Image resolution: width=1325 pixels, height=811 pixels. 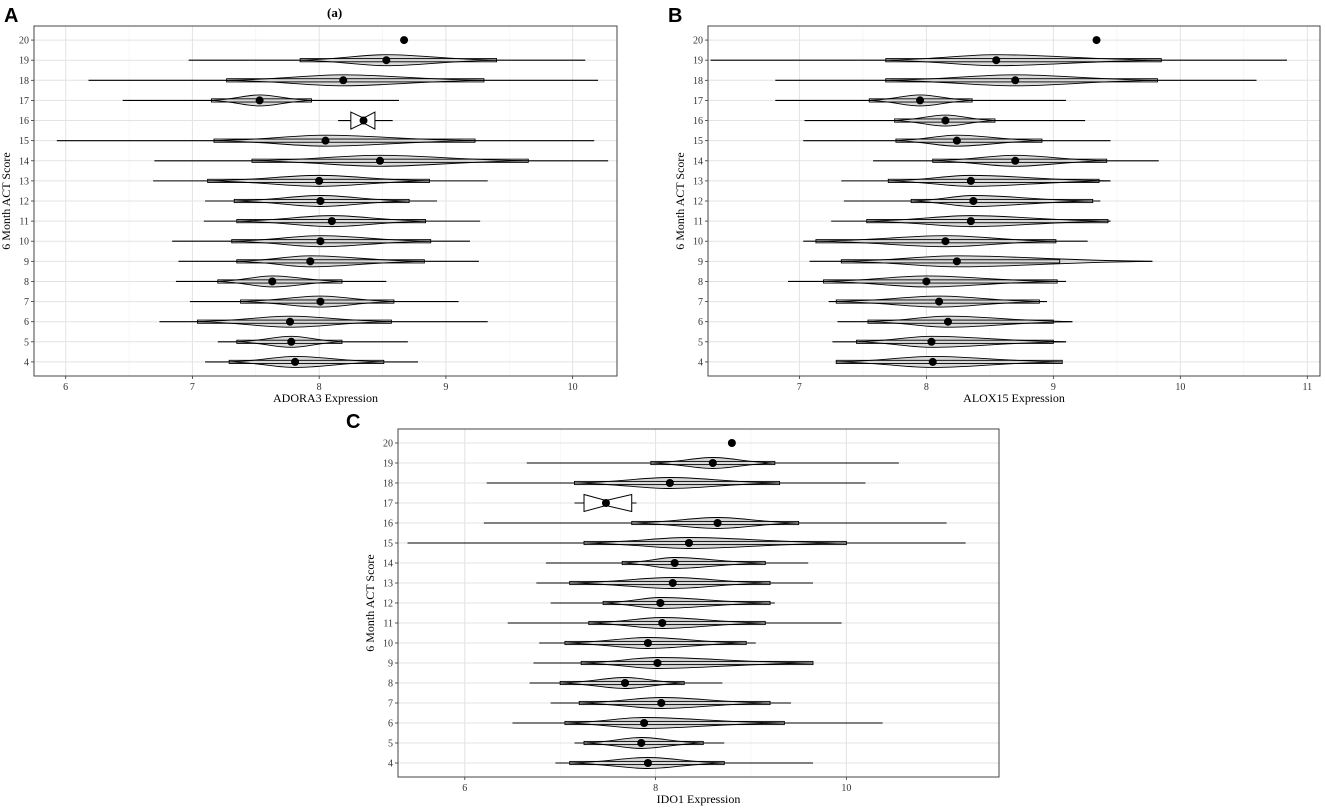 What do you see at coordinates (26, 322) in the screenshot?
I see `y-tick-label: 6` at bounding box center [26, 322].